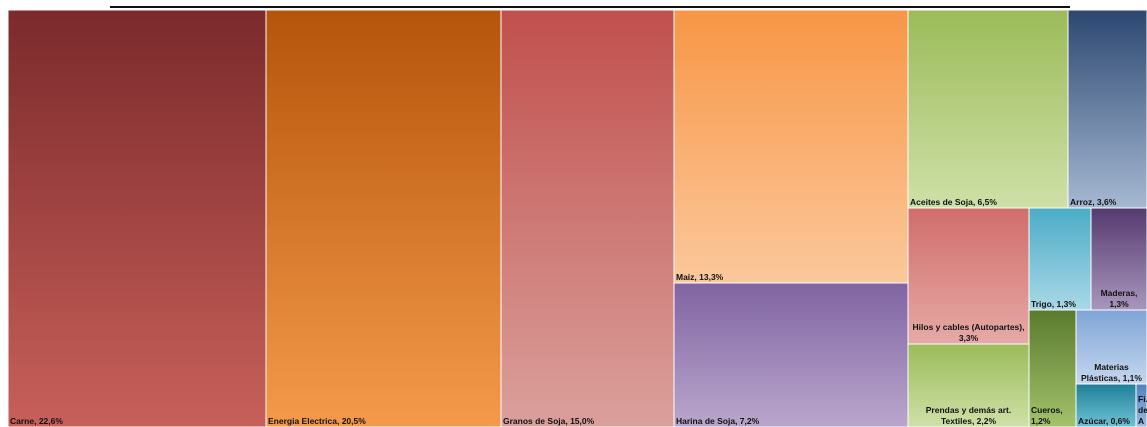 This screenshot has height=427, width=1147. I want to click on treemap-label-materias-plasticas: Materias Plásticas, 1,1%, so click(1111, 372).